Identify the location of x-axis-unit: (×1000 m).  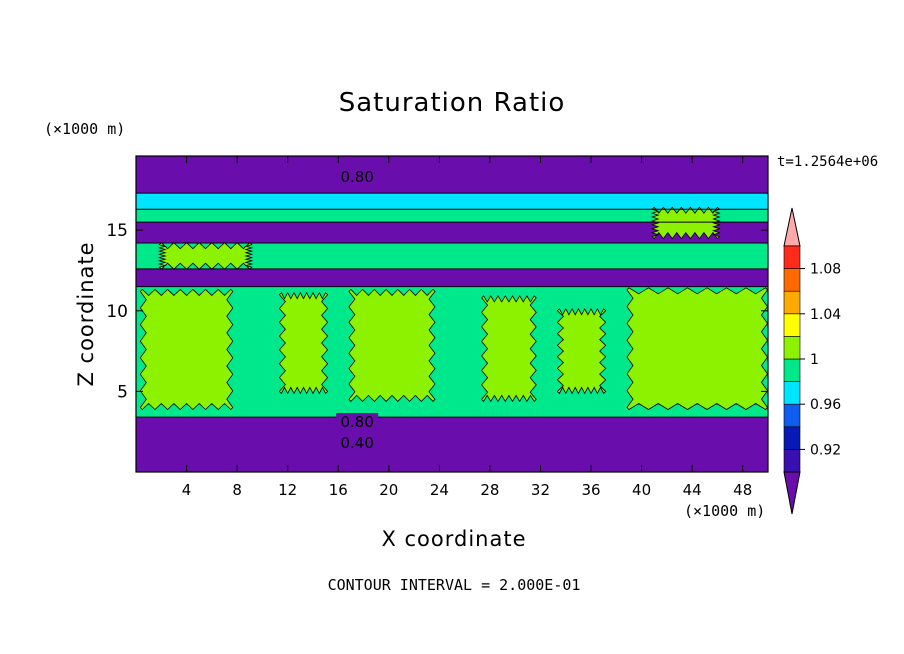
(725, 511).